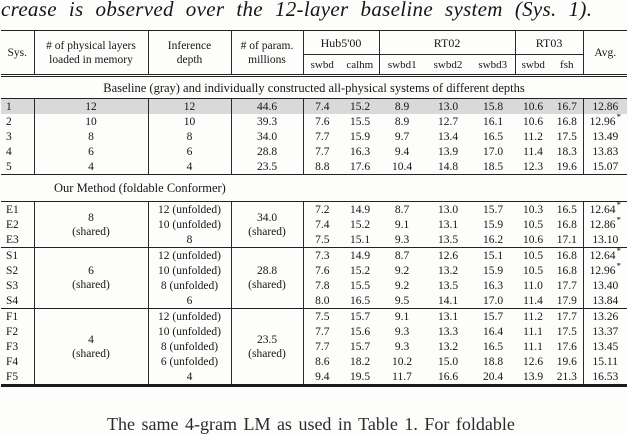  What do you see at coordinates (605, 301) in the screenshot?
I see `cell-avg: 13.84` at bounding box center [605, 301].